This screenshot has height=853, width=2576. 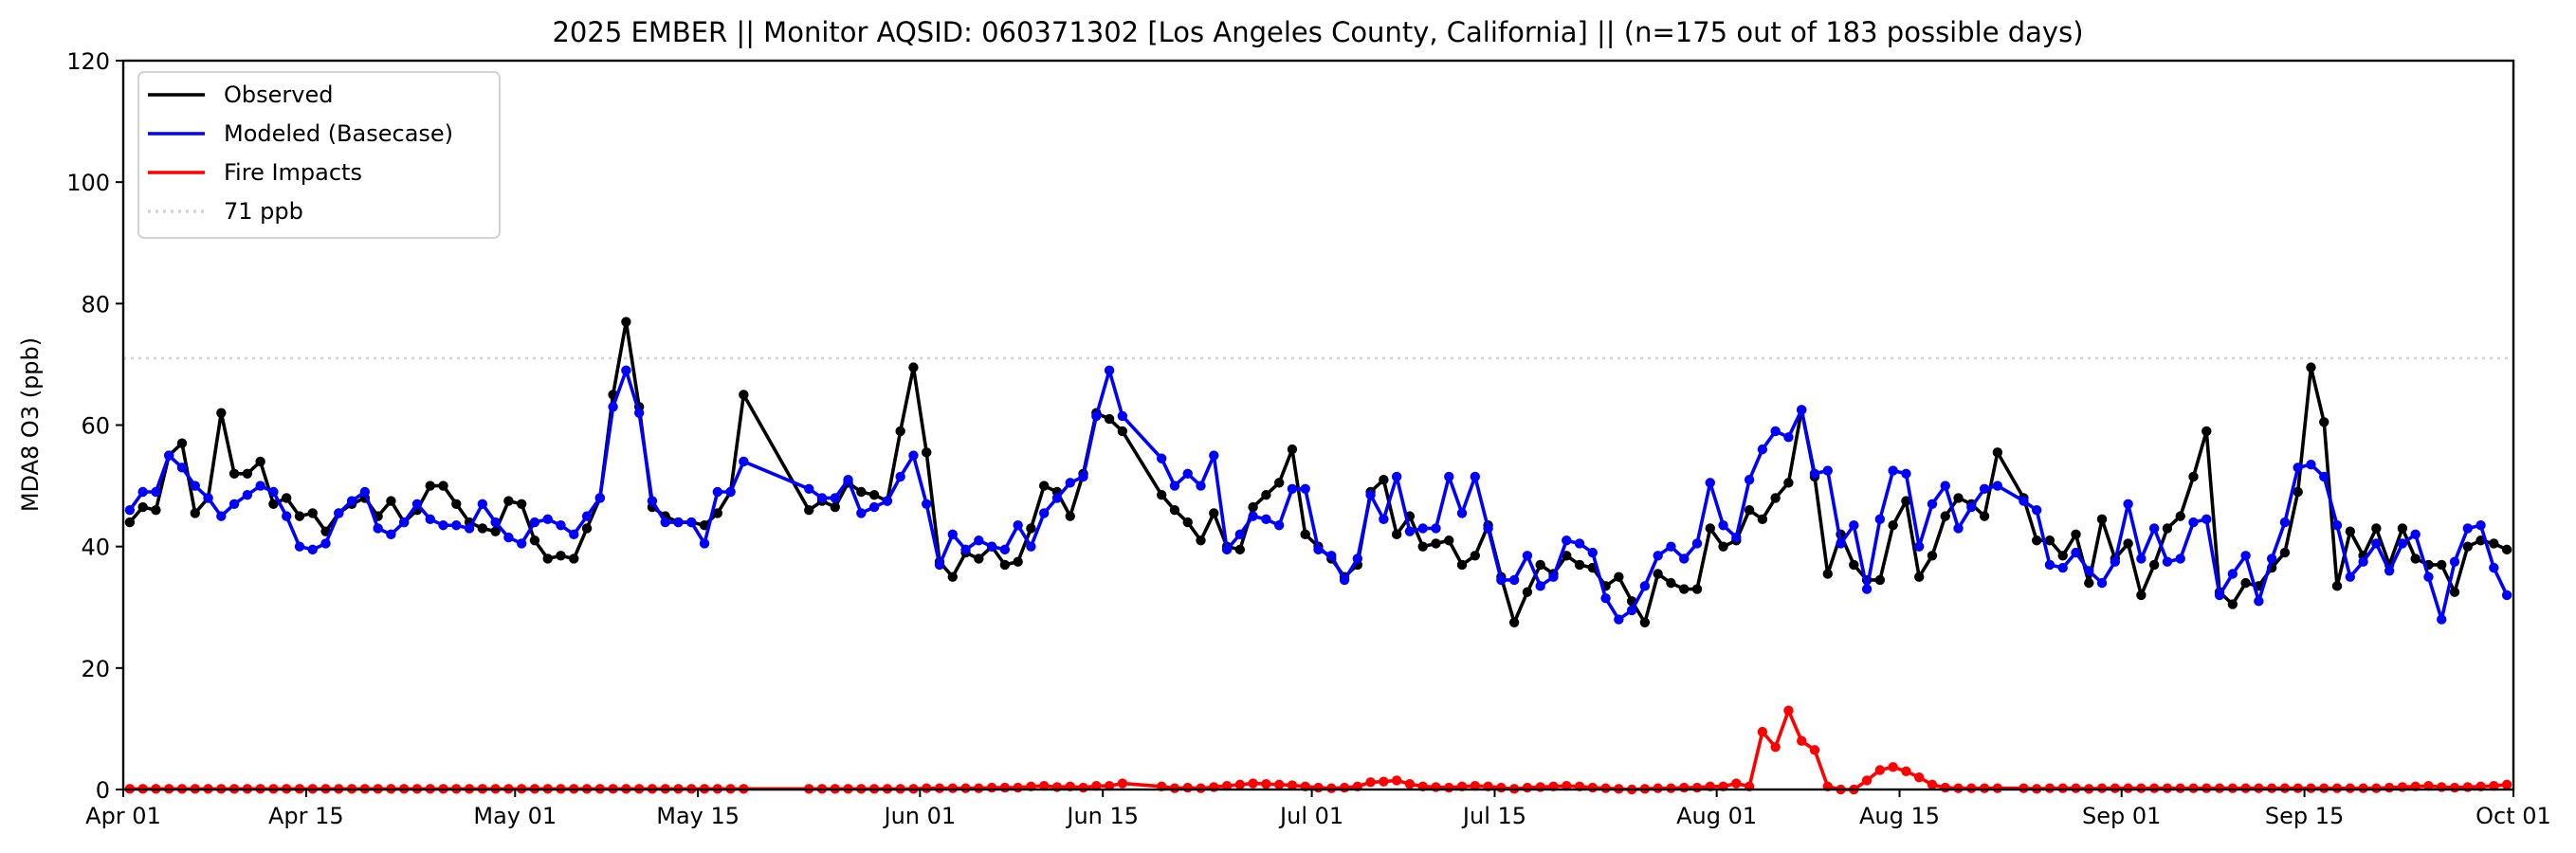 What do you see at coordinates (698, 816) in the screenshot?
I see `x-tick-label: May 15` at bounding box center [698, 816].